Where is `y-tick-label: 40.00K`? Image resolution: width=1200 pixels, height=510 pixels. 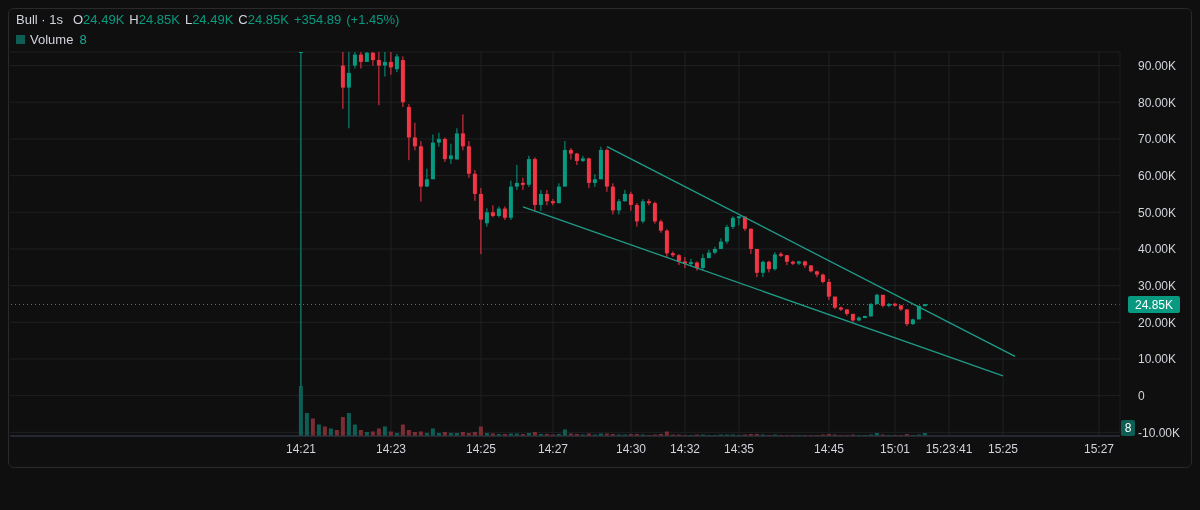 y-tick-label: 40.00K is located at coordinates (1157, 249).